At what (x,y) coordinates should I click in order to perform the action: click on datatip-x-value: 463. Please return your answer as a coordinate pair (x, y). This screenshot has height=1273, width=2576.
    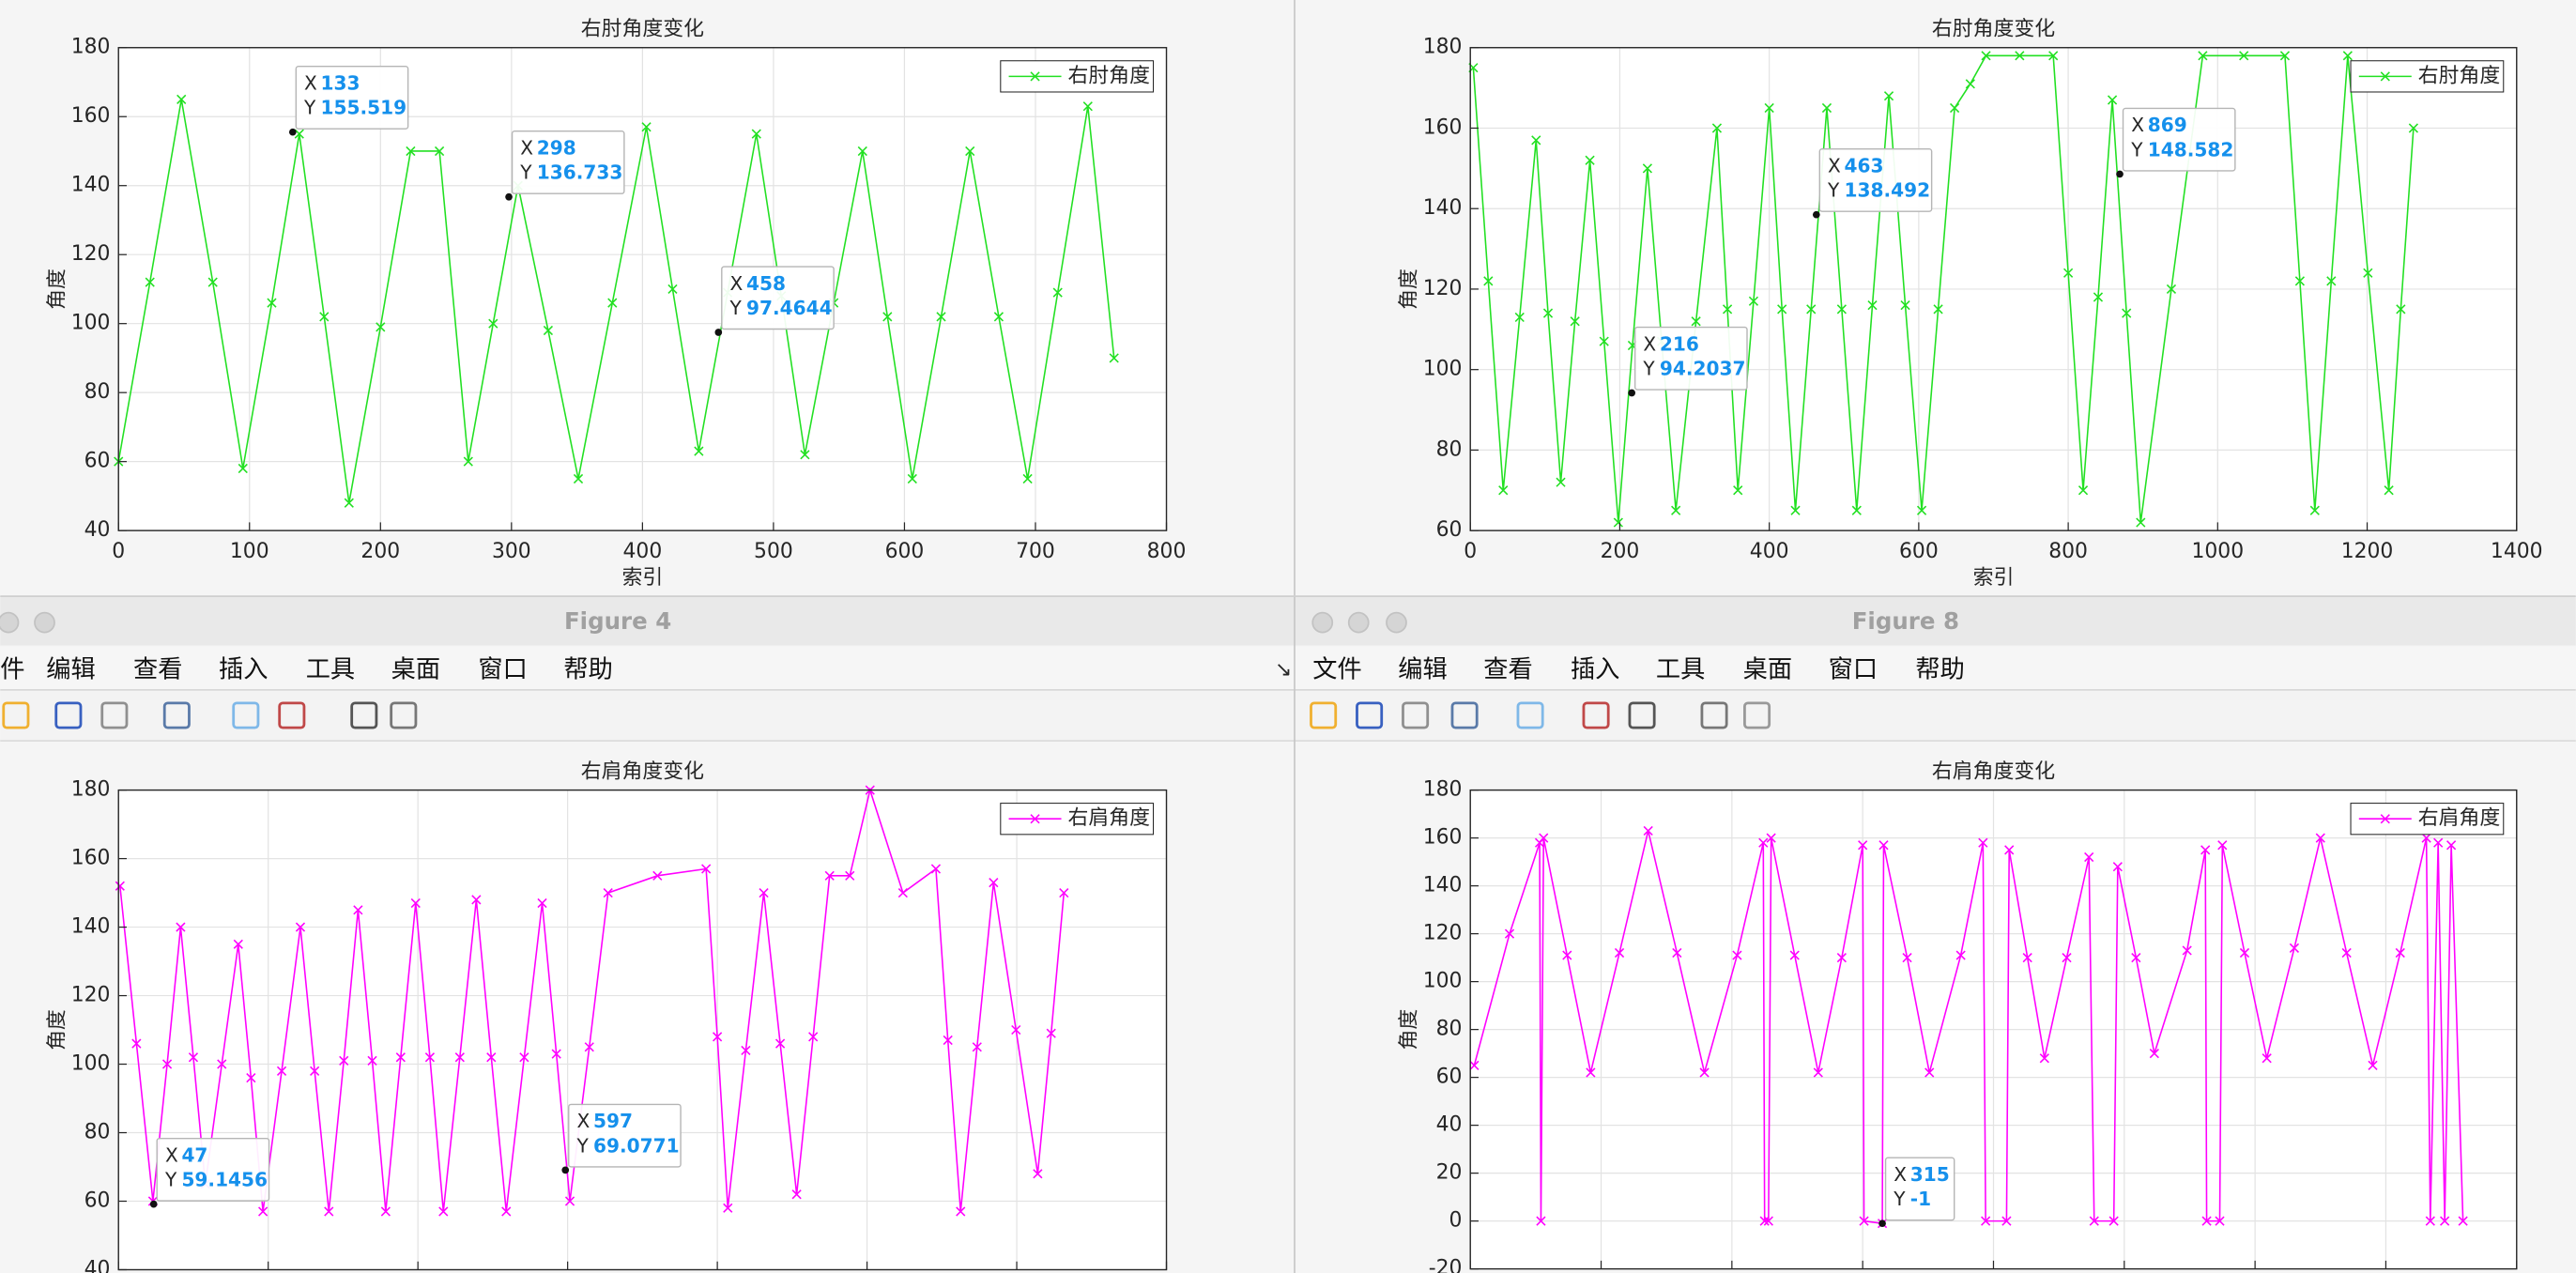
    Looking at the image, I should click on (1865, 165).